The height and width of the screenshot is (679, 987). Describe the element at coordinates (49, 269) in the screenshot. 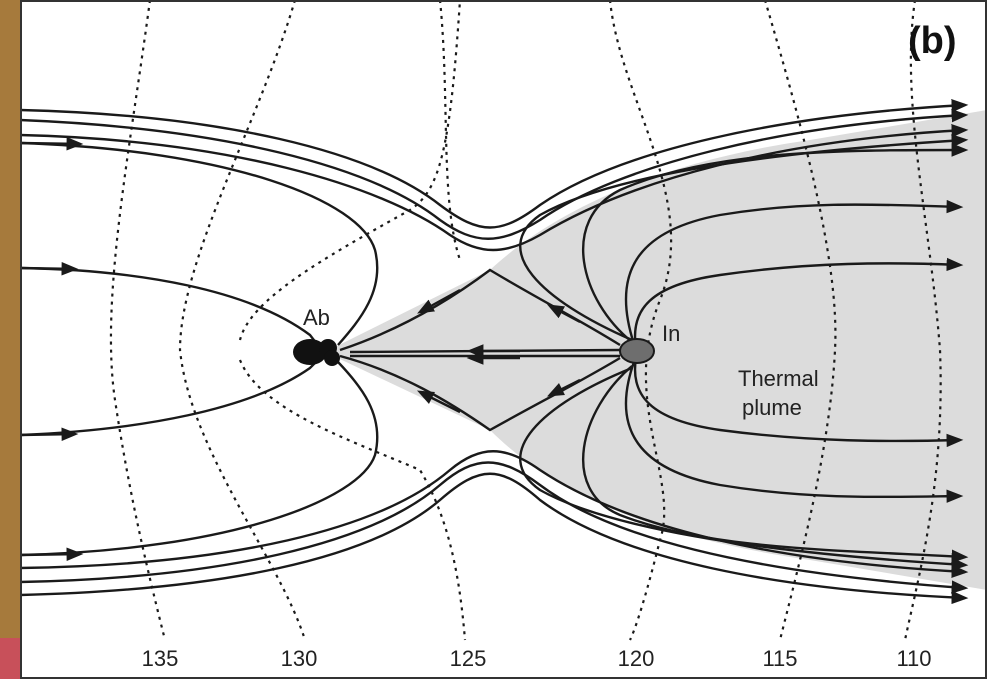

I see `left-stream-2-arrow` at that location.